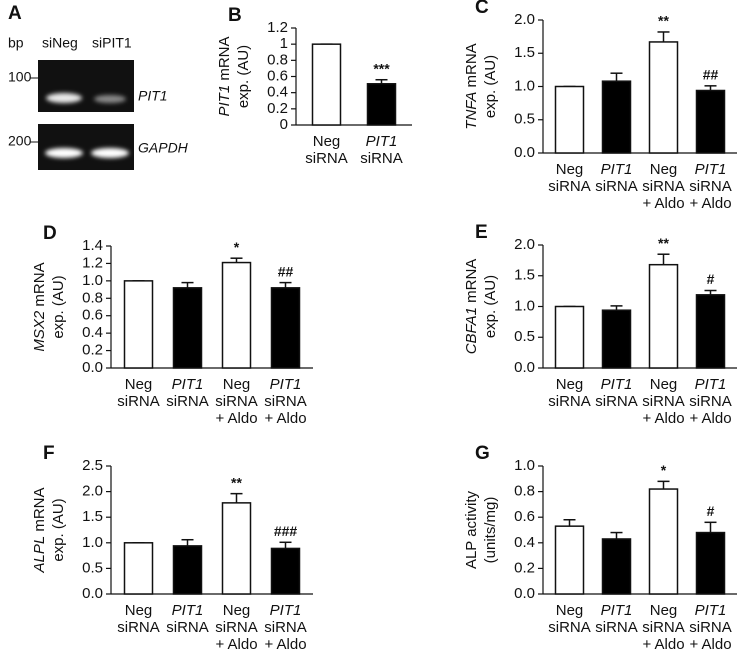  What do you see at coordinates (481, 232) in the screenshot?
I see `panel-letter: E` at bounding box center [481, 232].